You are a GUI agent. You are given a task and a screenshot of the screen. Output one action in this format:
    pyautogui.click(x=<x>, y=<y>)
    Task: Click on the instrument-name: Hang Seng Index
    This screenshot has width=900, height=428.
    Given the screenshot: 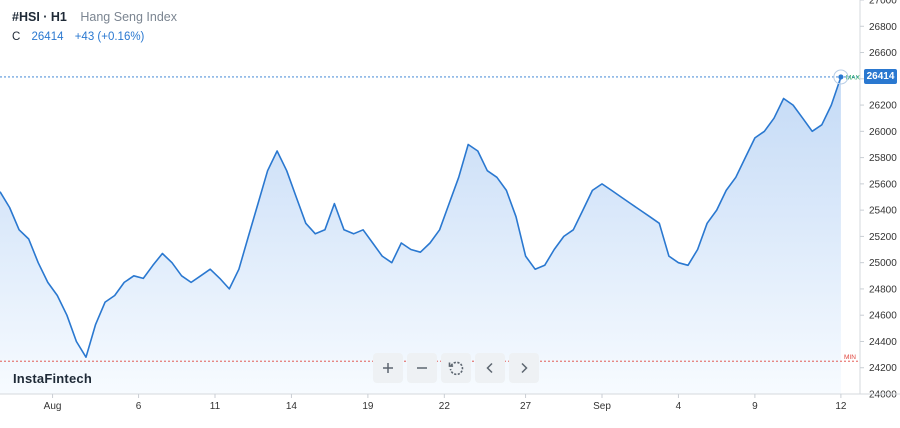 What is the action you would take?
    pyautogui.click(x=128, y=17)
    